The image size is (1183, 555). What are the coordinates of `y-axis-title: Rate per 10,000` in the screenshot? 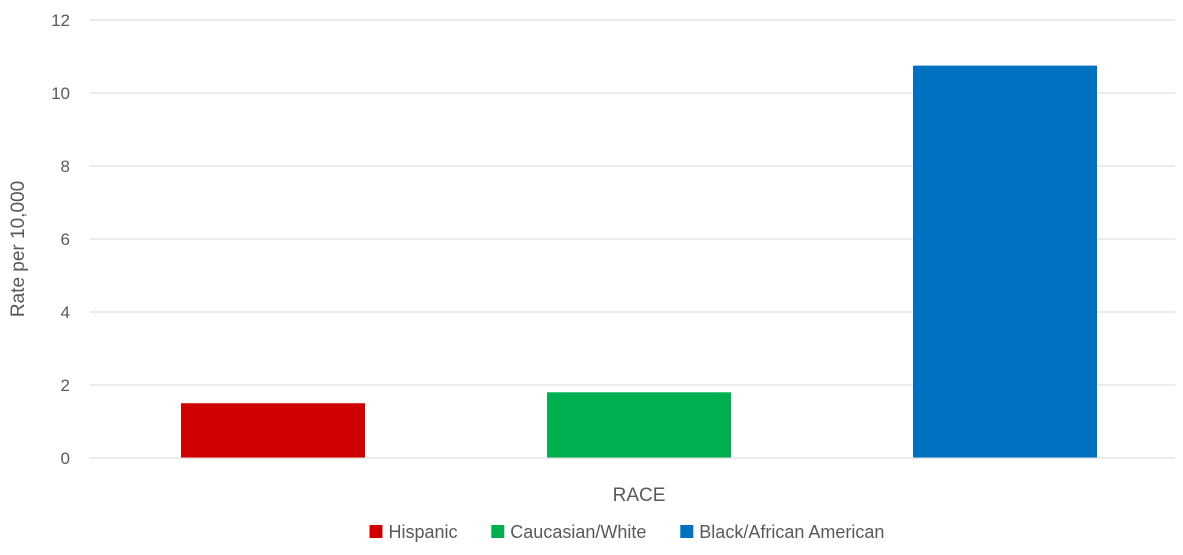 It's located at (18, 249).